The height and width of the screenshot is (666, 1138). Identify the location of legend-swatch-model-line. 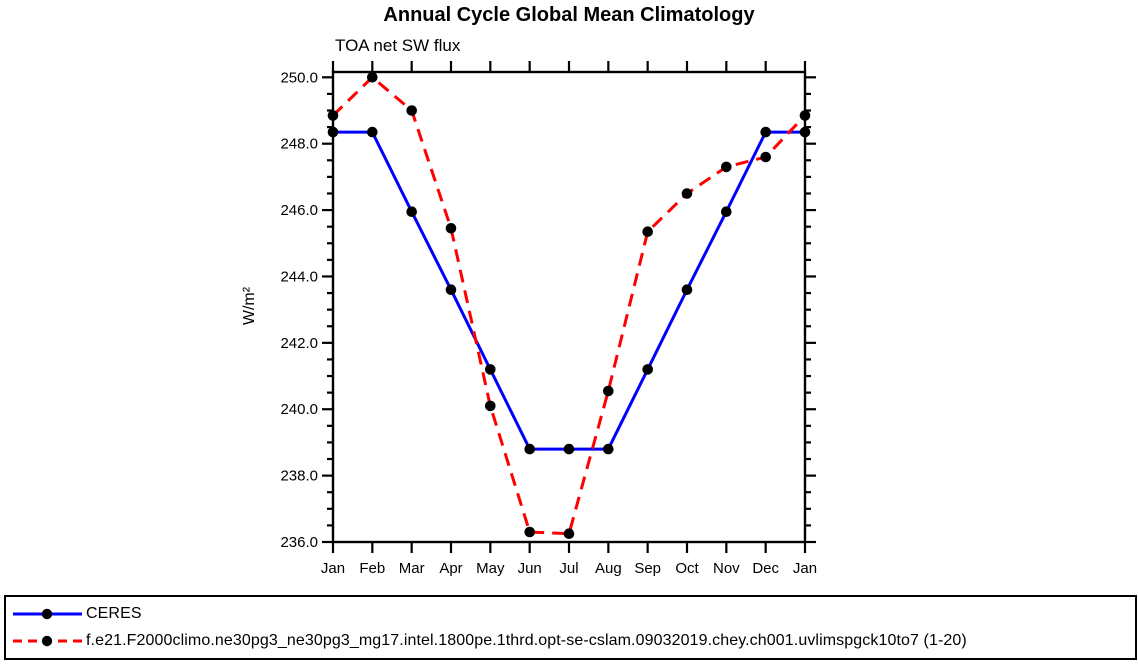
(47, 640).